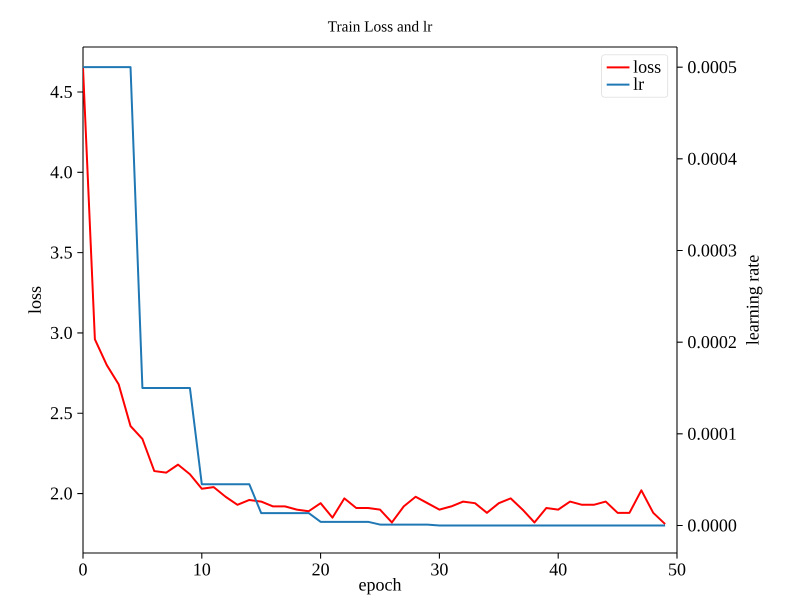 The height and width of the screenshot is (611, 790). Describe the element at coordinates (202, 569) in the screenshot. I see `x-tick-label: 10` at that location.